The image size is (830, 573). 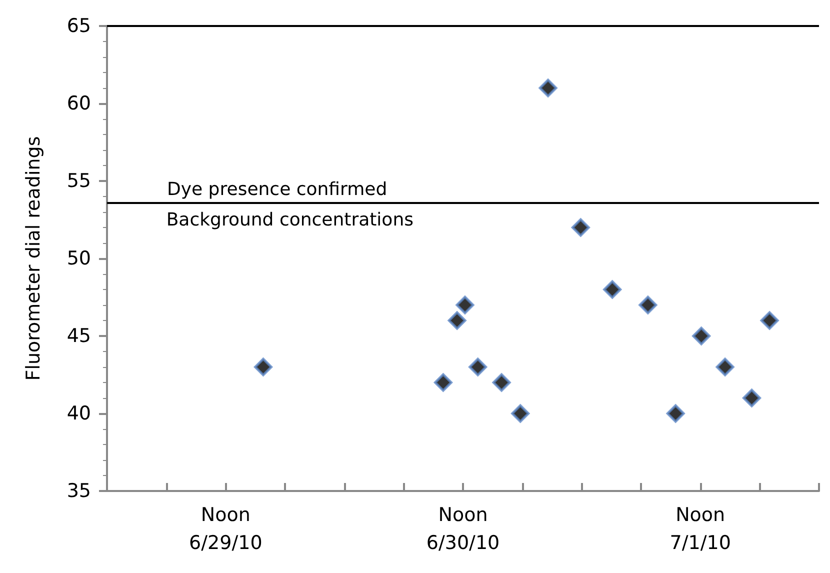 What do you see at coordinates (78, 103) in the screenshot?
I see `y-tick-label: 60` at bounding box center [78, 103].